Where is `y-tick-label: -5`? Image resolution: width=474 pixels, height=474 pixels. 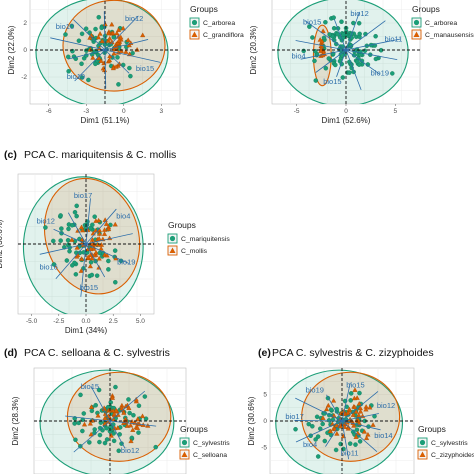
y-tick-label: -5 is located at coordinates (264, 448).